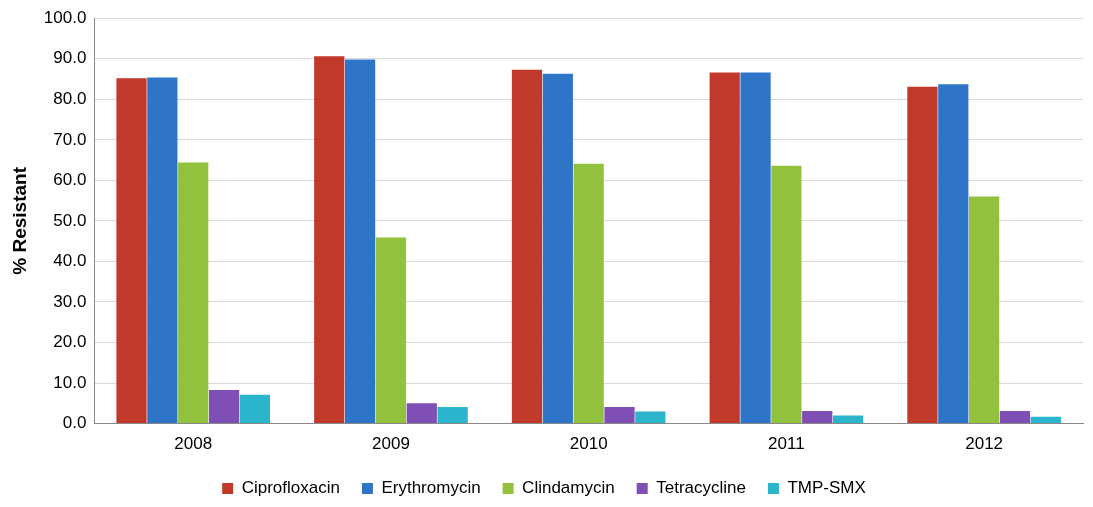 The height and width of the screenshot is (507, 1093). Describe the element at coordinates (70, 139) in the screenshot. I see `y-tick-label: 70.0` at that location.